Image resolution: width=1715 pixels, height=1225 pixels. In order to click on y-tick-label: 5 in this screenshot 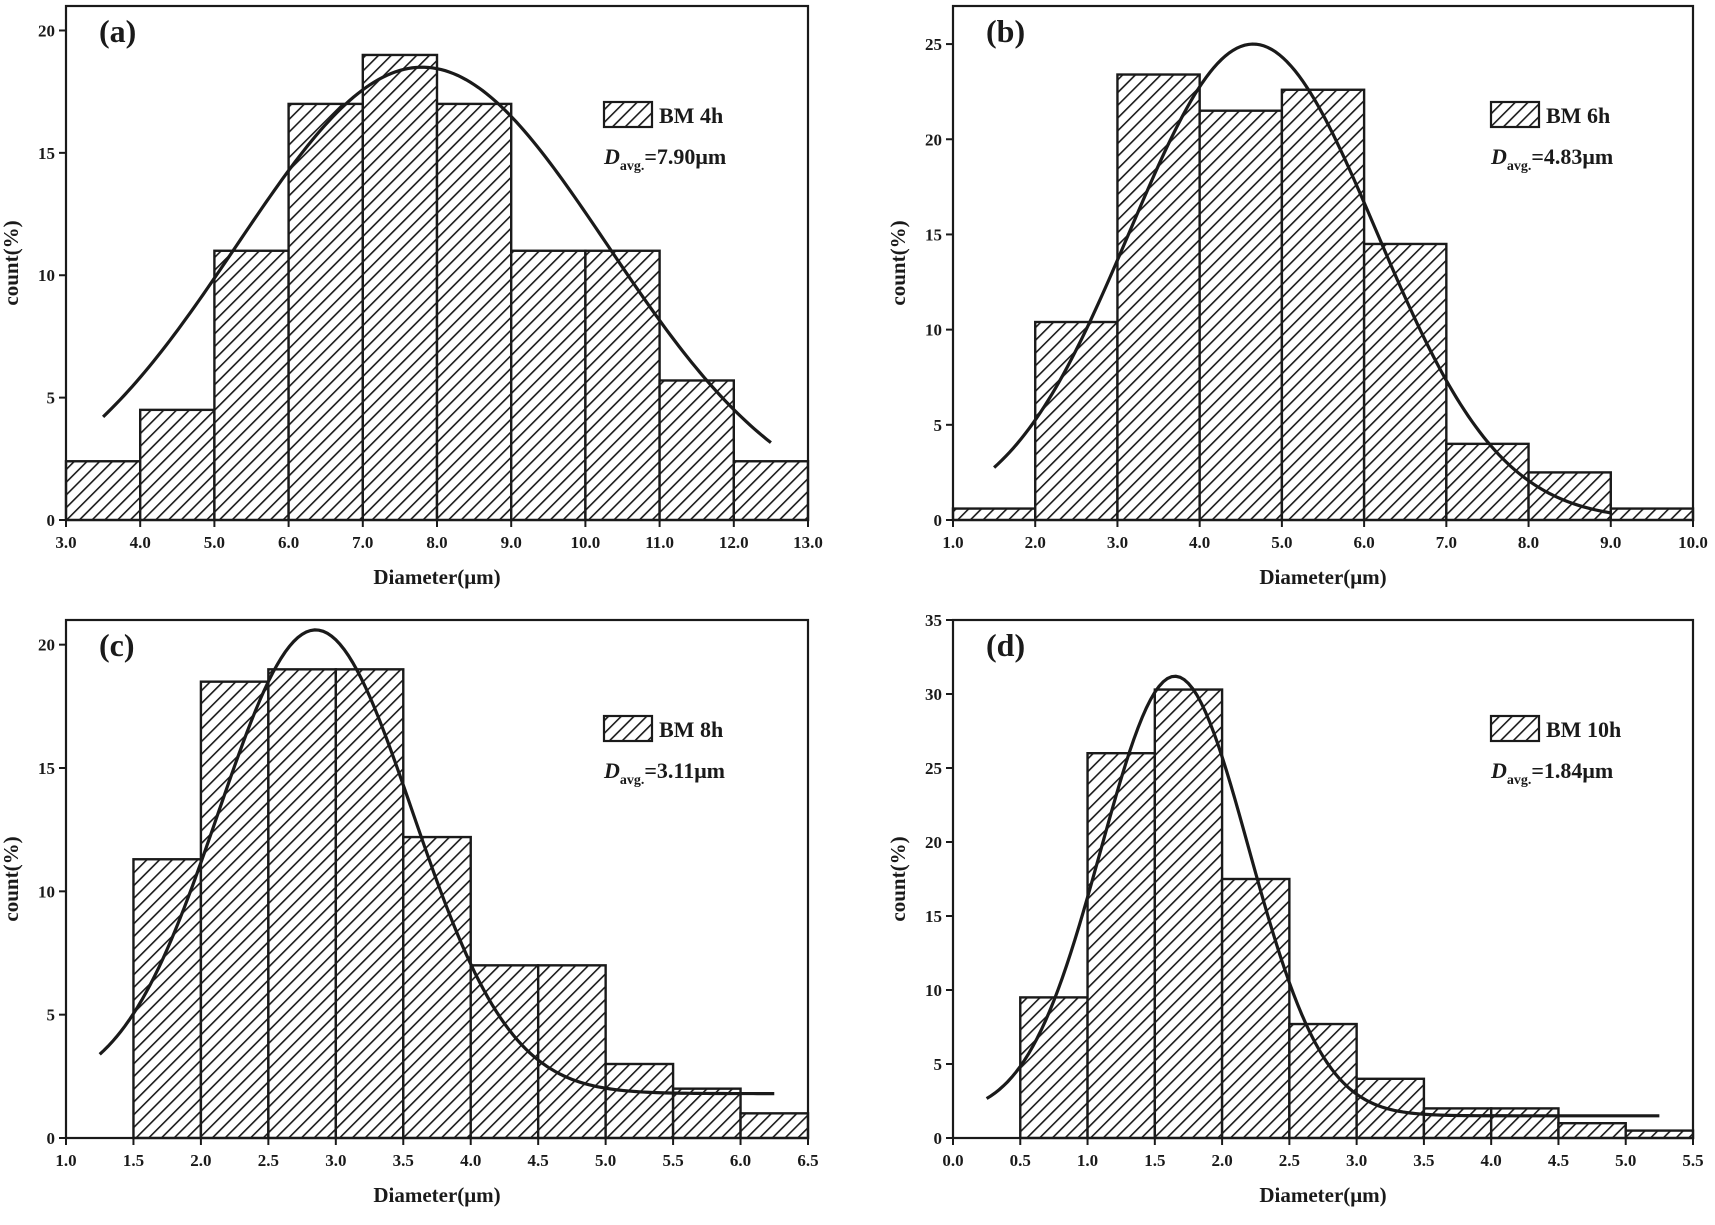, I will do `click(938, 1064)`.